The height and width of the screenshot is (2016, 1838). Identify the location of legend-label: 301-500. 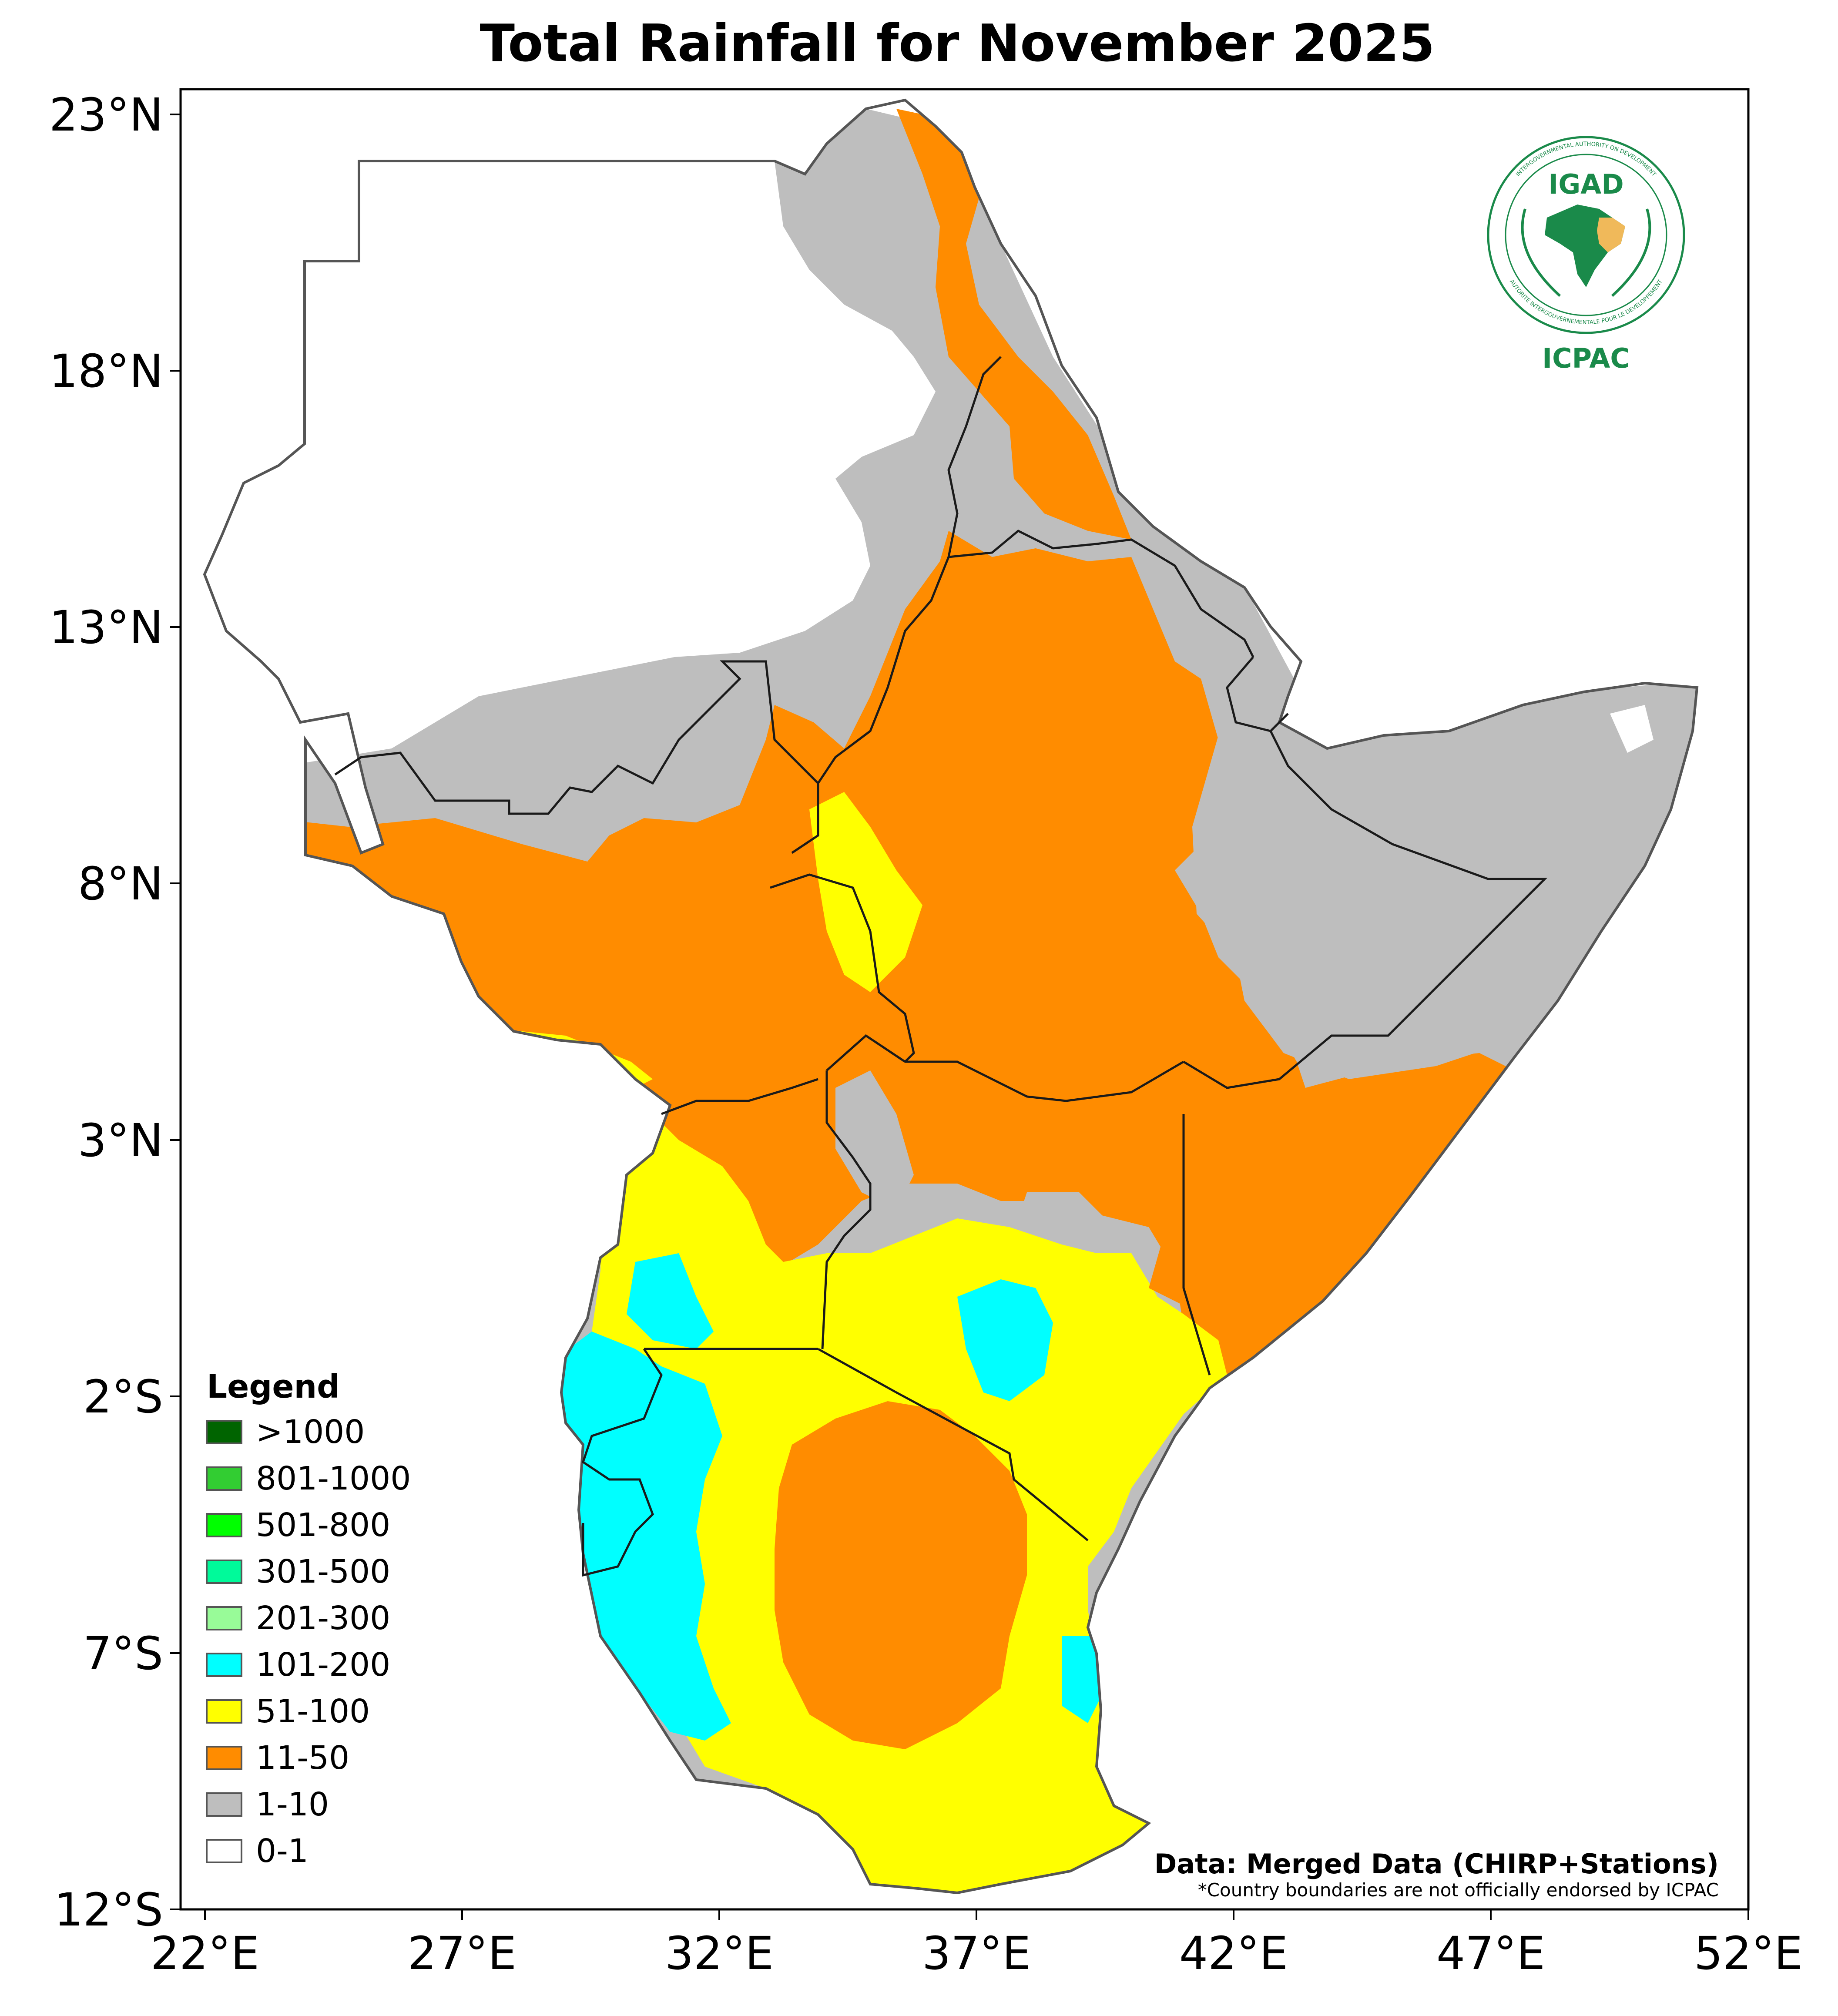
(323, 1572).